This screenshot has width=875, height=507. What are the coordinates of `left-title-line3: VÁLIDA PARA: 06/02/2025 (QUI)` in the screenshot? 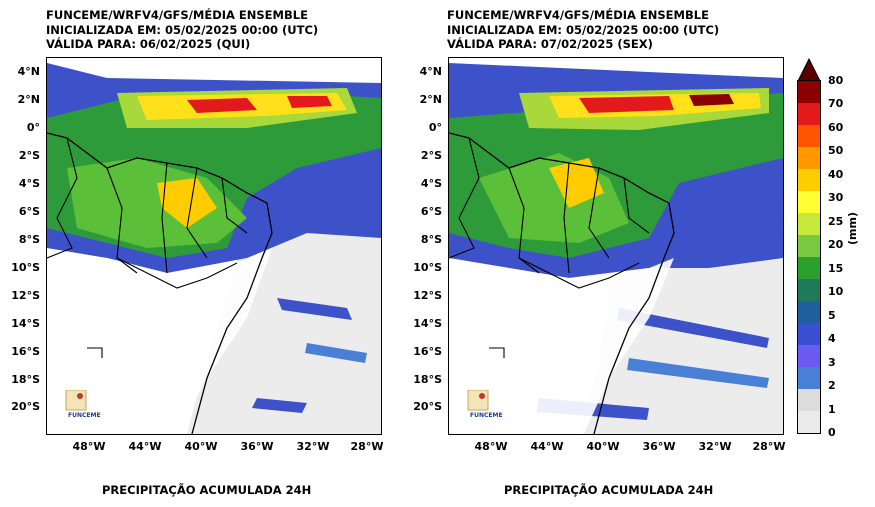 It's located at (148, 44).